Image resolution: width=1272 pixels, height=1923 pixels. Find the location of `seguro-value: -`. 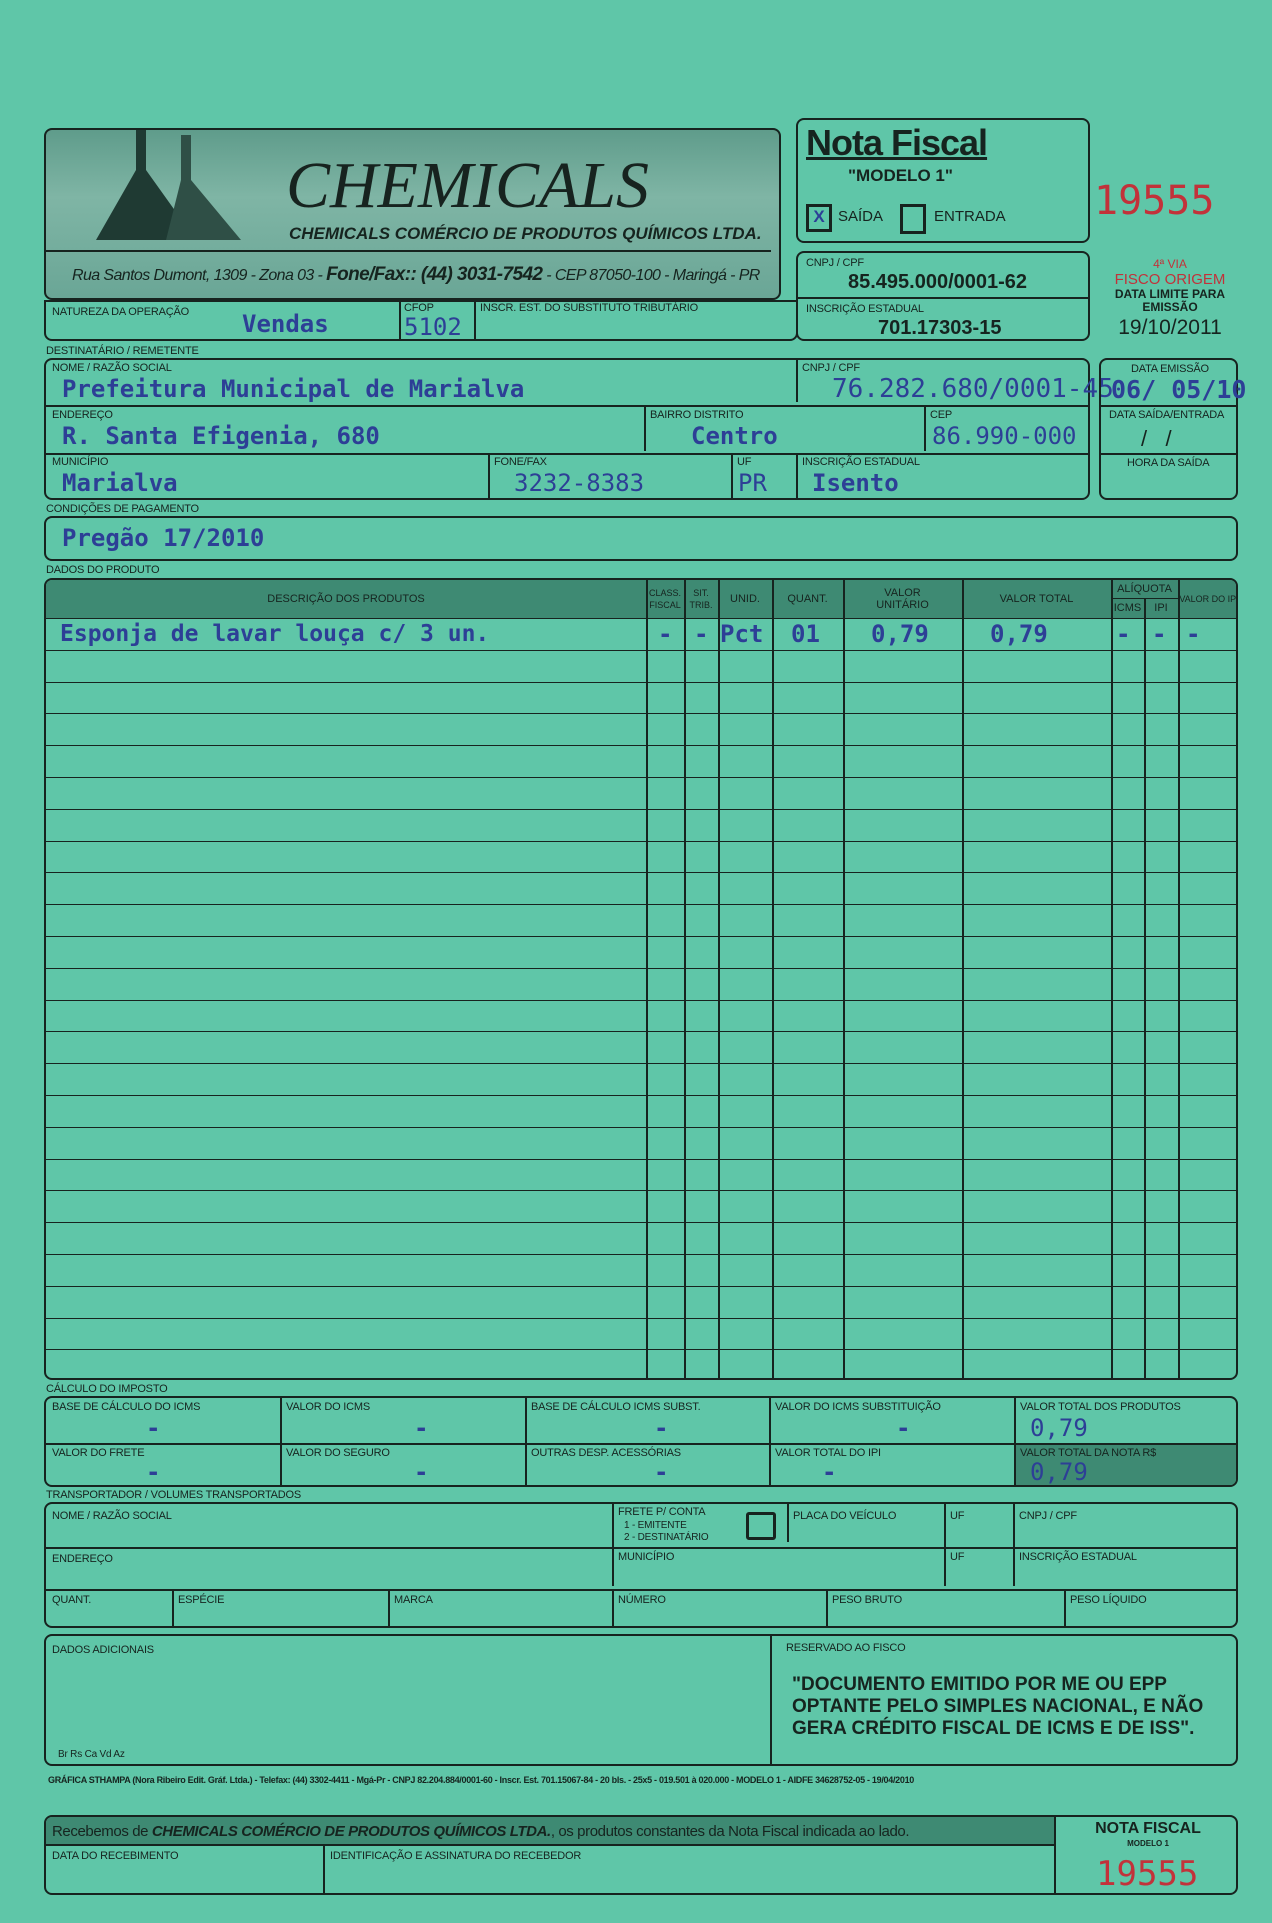

seguro-value: - is located at coordinates (421, 1472).